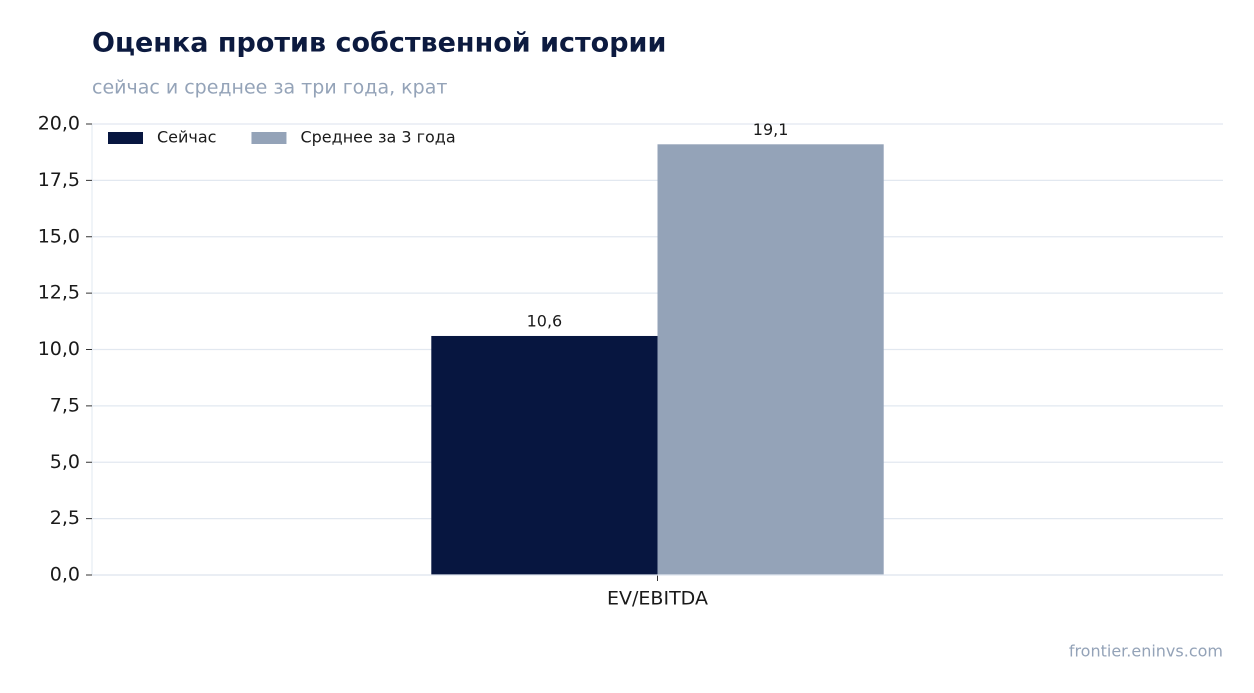 Image resolution: width=1254 pixels, height=693 pixels. Describe the element at coordinates (59, 180) in the screenshot. I see `y-tick-label: 17,5` at that location.